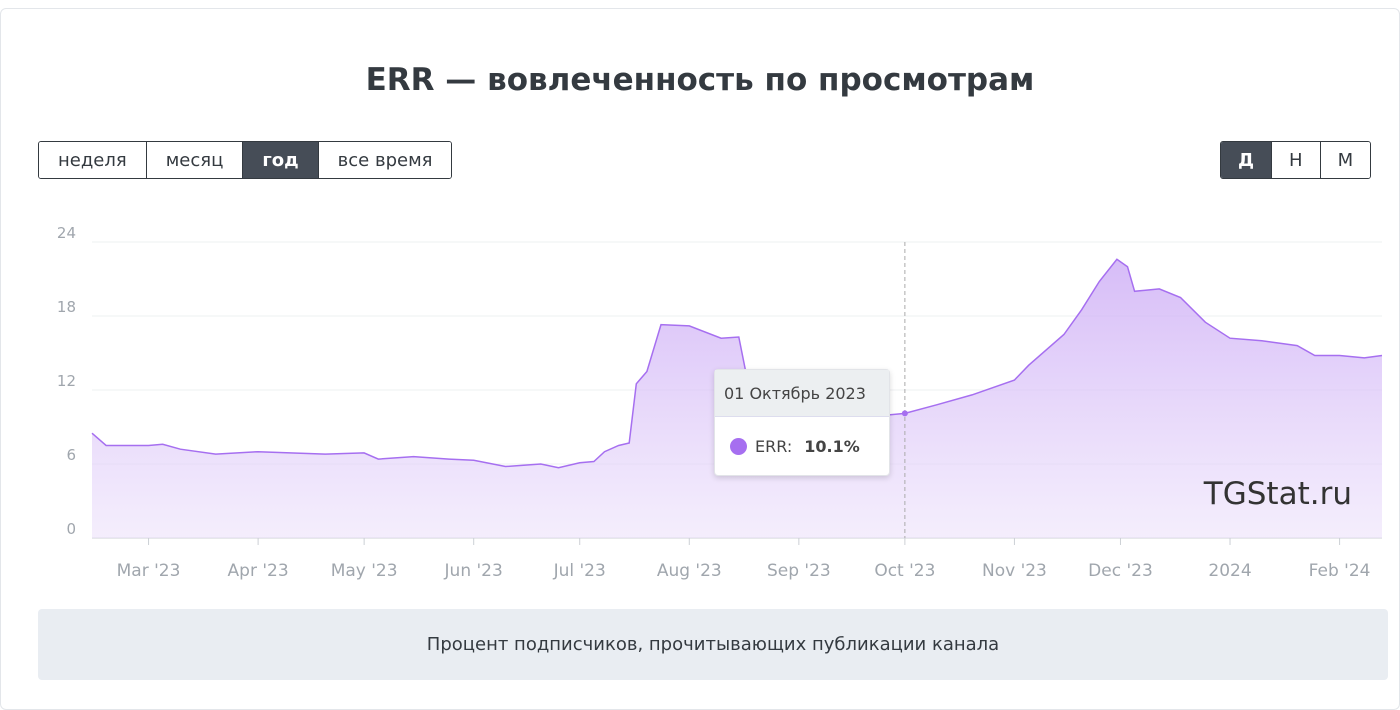 This screenshot has width=1400, height=710. What do you see at coordinates (904, 413) in the screenshot?
I see `hover-point` at bounding box center [904, 413].